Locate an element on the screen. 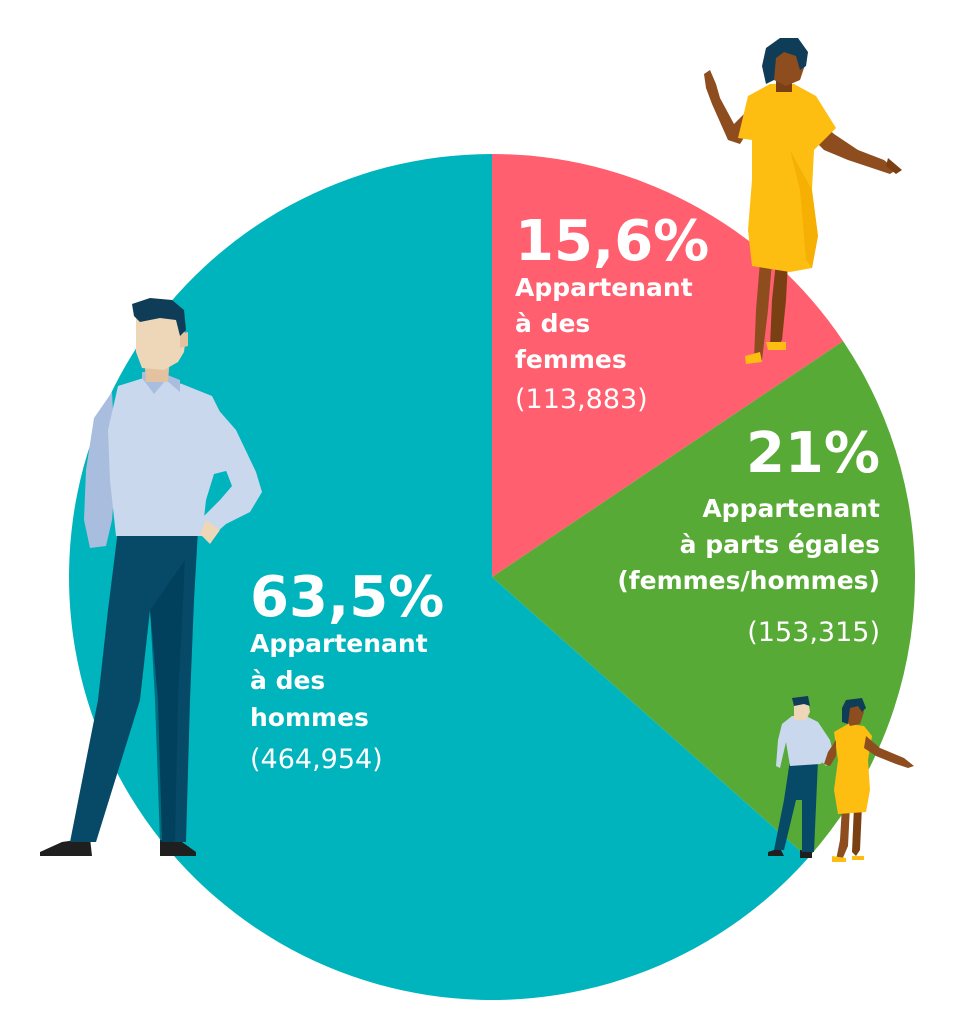 Image resolution: width=972 pixels, height=1016 pixels. count-label-equal: (153,315) is located at coordinates (813, 632).